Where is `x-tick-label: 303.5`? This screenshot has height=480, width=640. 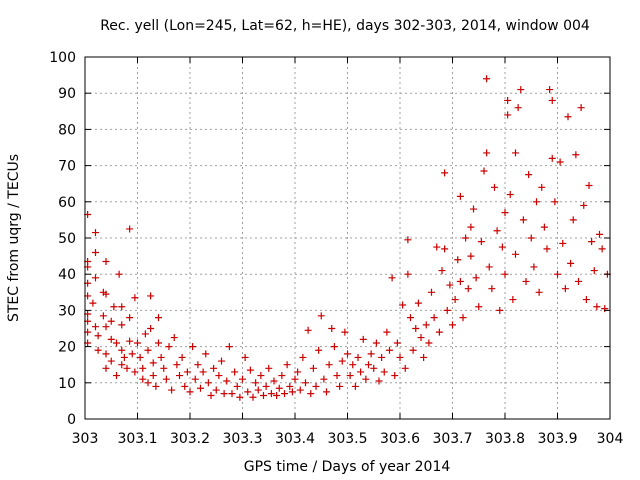 x-tick-label: 303.5 is located at coordinates (347, 439).